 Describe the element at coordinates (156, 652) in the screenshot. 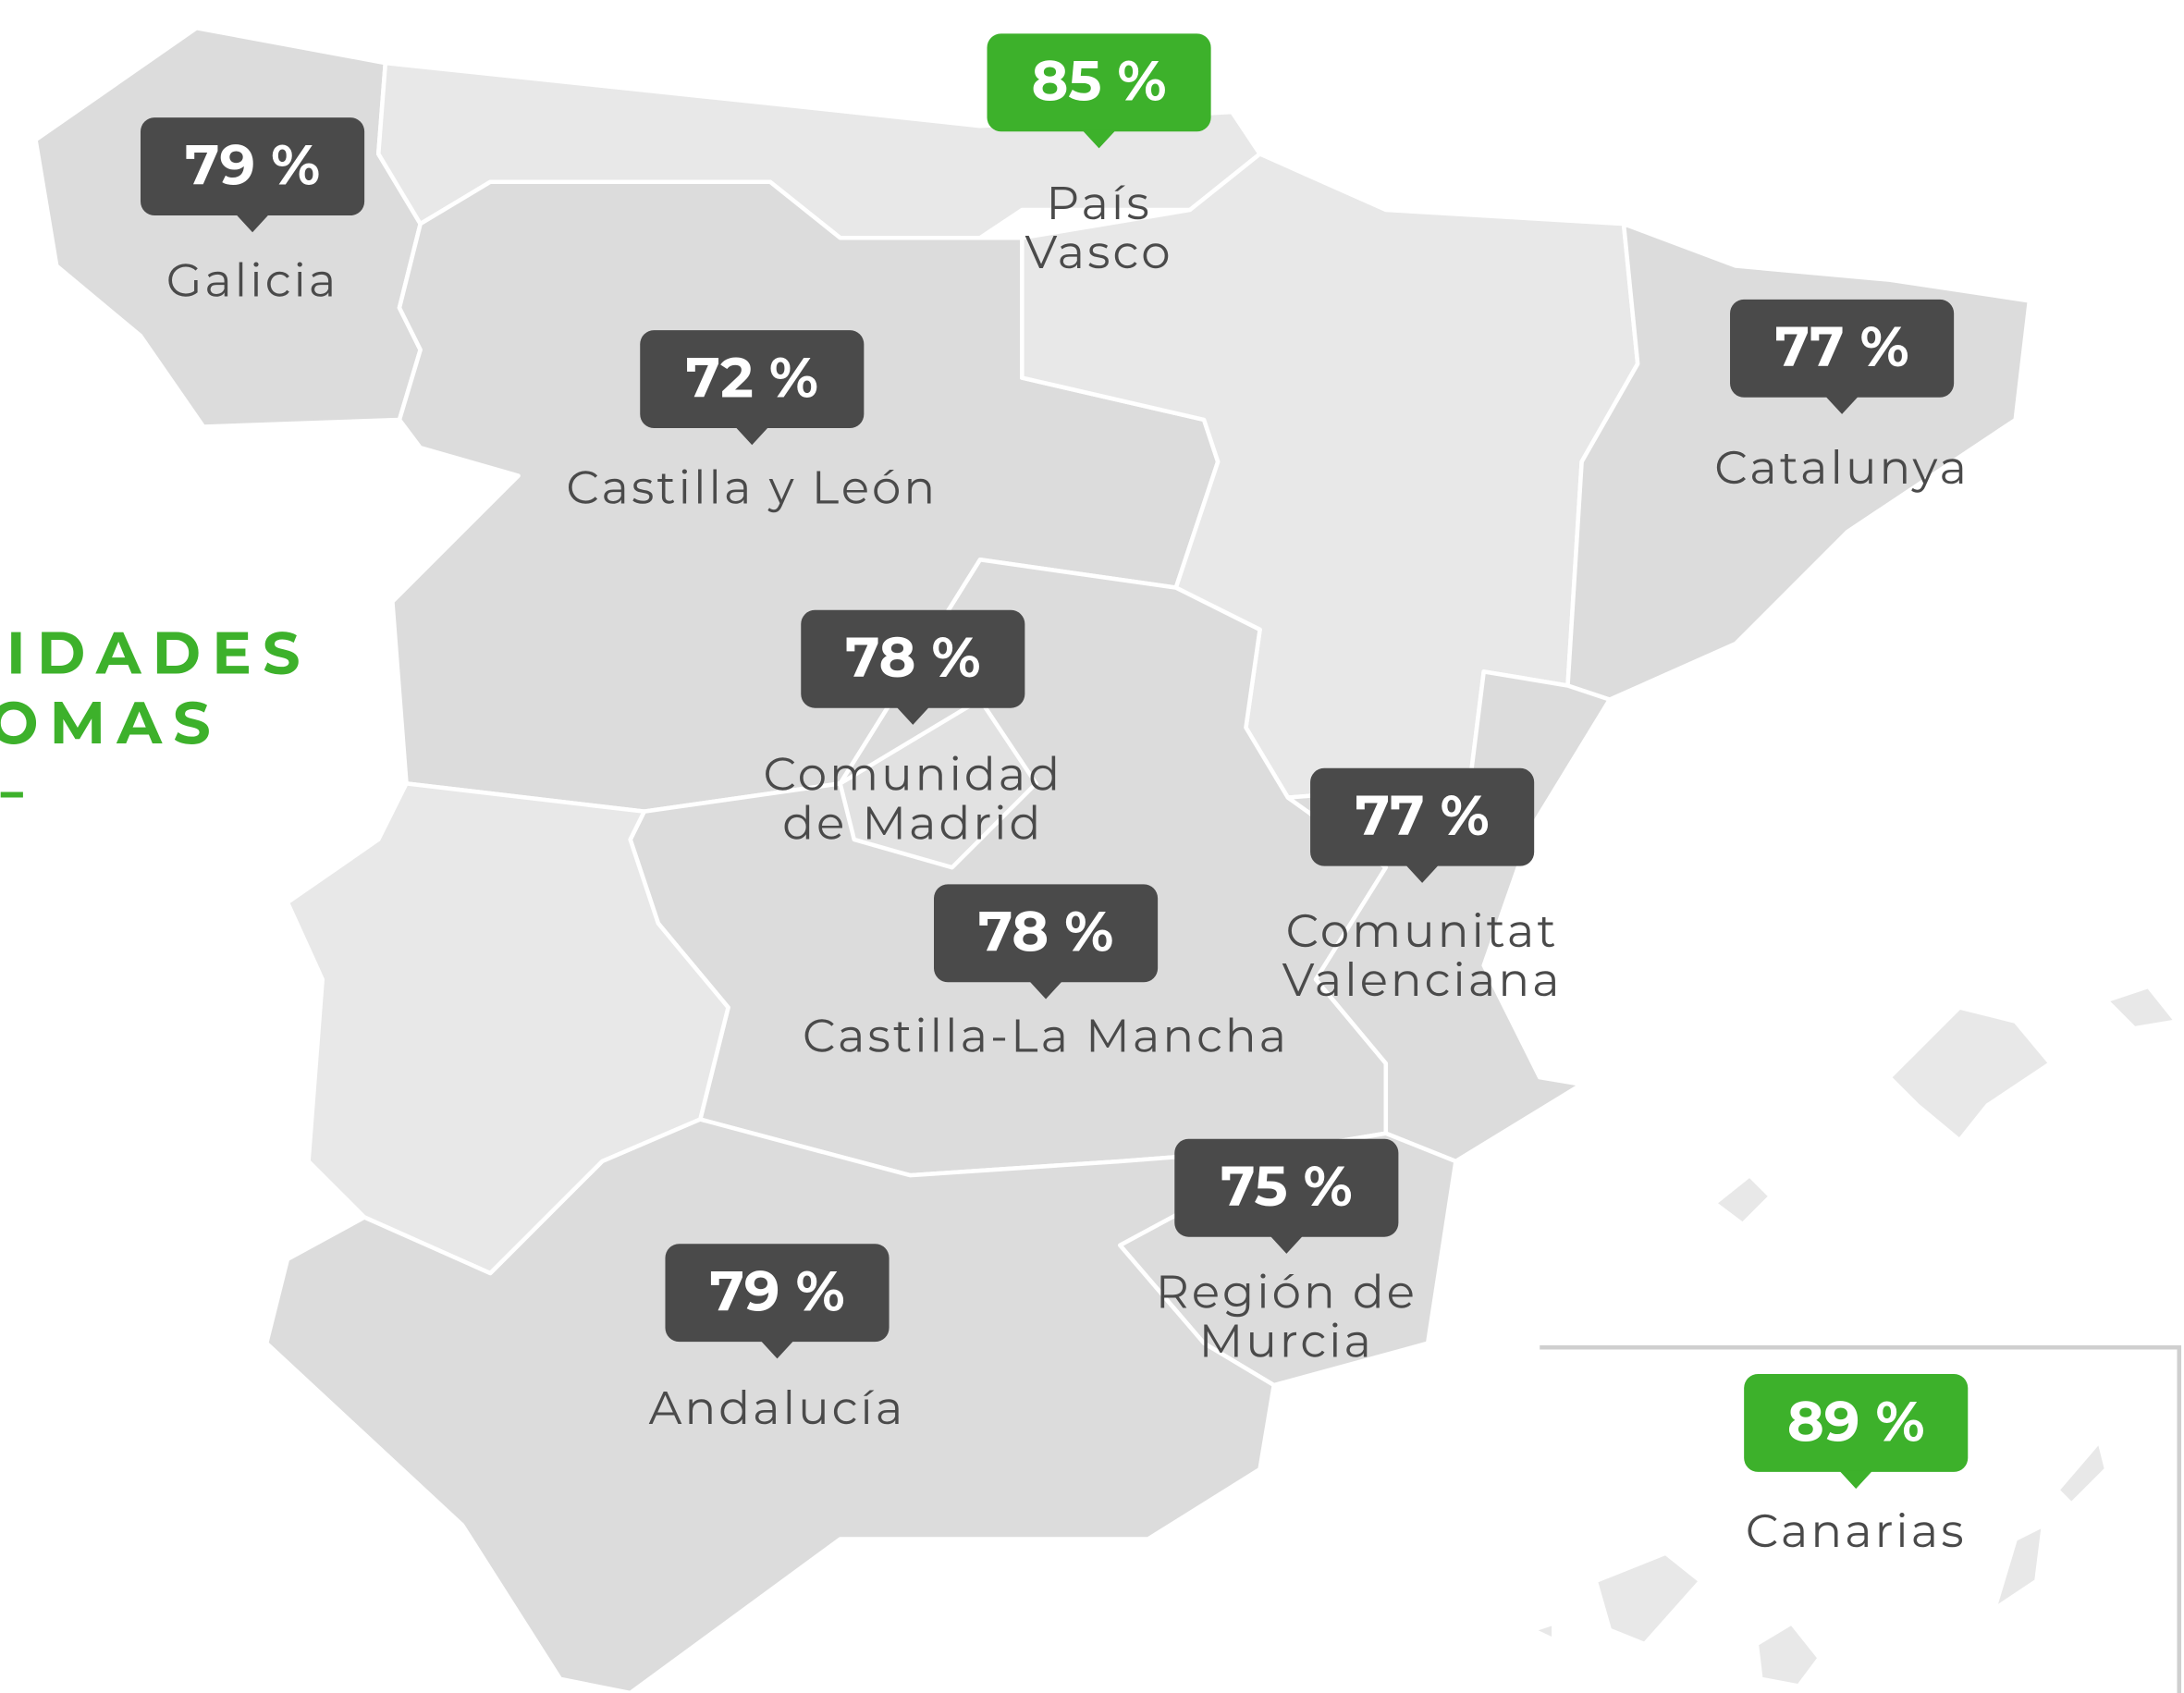

I see `map-title: COMUNIDADES` at that location.